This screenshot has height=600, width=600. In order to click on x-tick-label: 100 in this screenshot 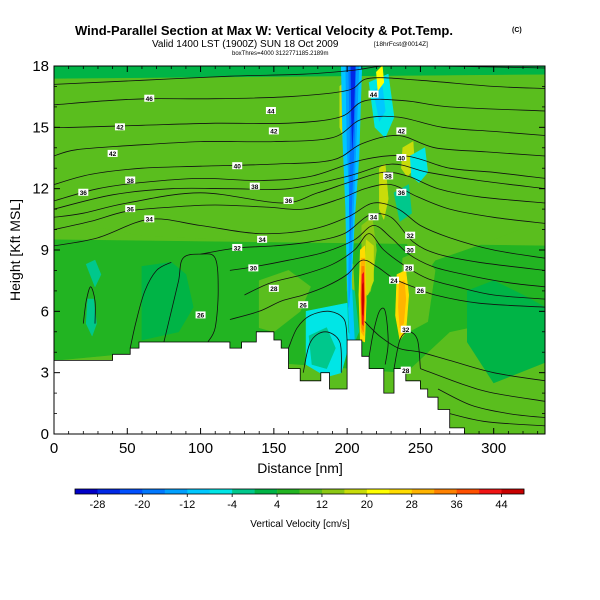, I will do `click(200, 448)`.